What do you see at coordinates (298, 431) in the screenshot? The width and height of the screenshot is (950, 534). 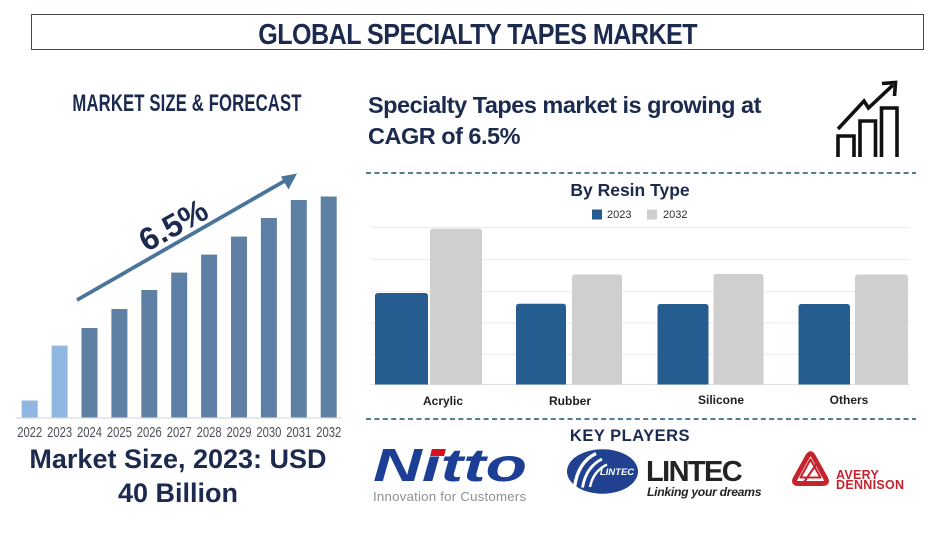 I see `svg-text: 2031` at bounding box center [298, 431].